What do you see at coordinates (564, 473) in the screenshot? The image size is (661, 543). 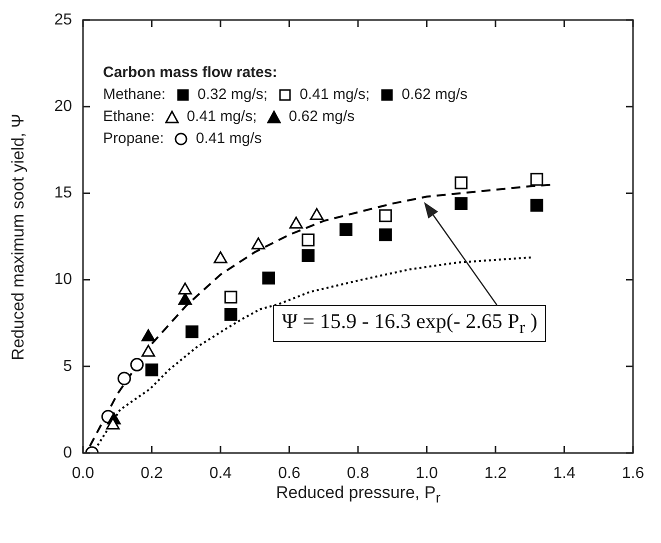 I see `x-tick-label: 1.4` at bounding box center [564, 473].